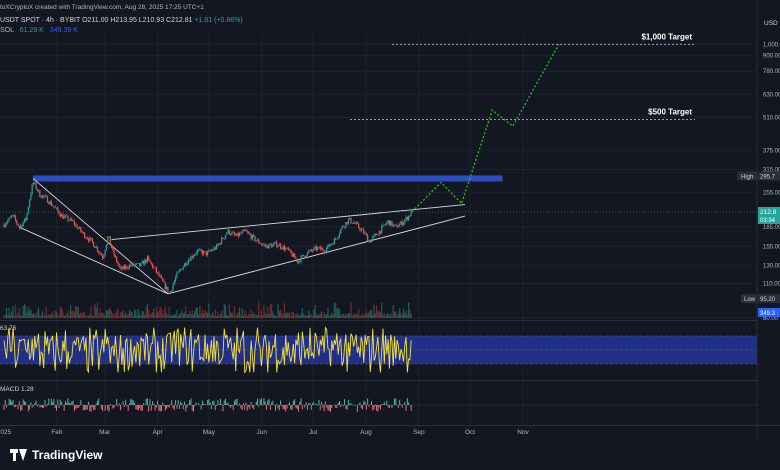  What do you see at coordinates (63, 30) in the screenshot?
I see `volume-ma: 349.39 K` at bounding box center [63, 30].